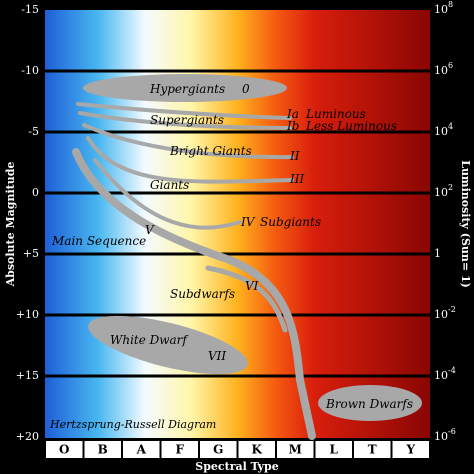 Image resolution: width=474 pixels, height=474 pixels. What do you see at coordinates (98, 241) in the screenshot?
I see `label: Main Sequence` at bounding box center [98, 241].